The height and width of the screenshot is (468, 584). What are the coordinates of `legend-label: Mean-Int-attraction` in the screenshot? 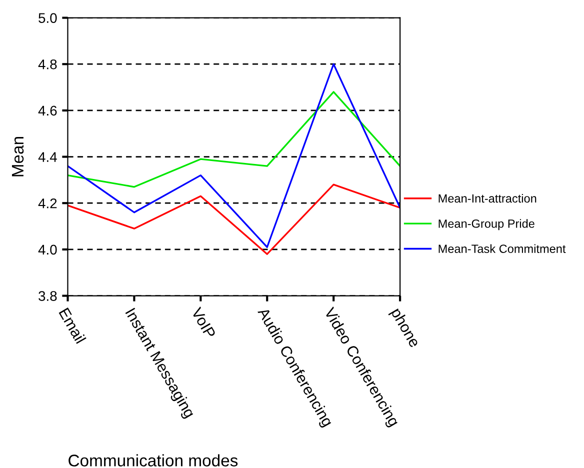 It's located at (487, 198).